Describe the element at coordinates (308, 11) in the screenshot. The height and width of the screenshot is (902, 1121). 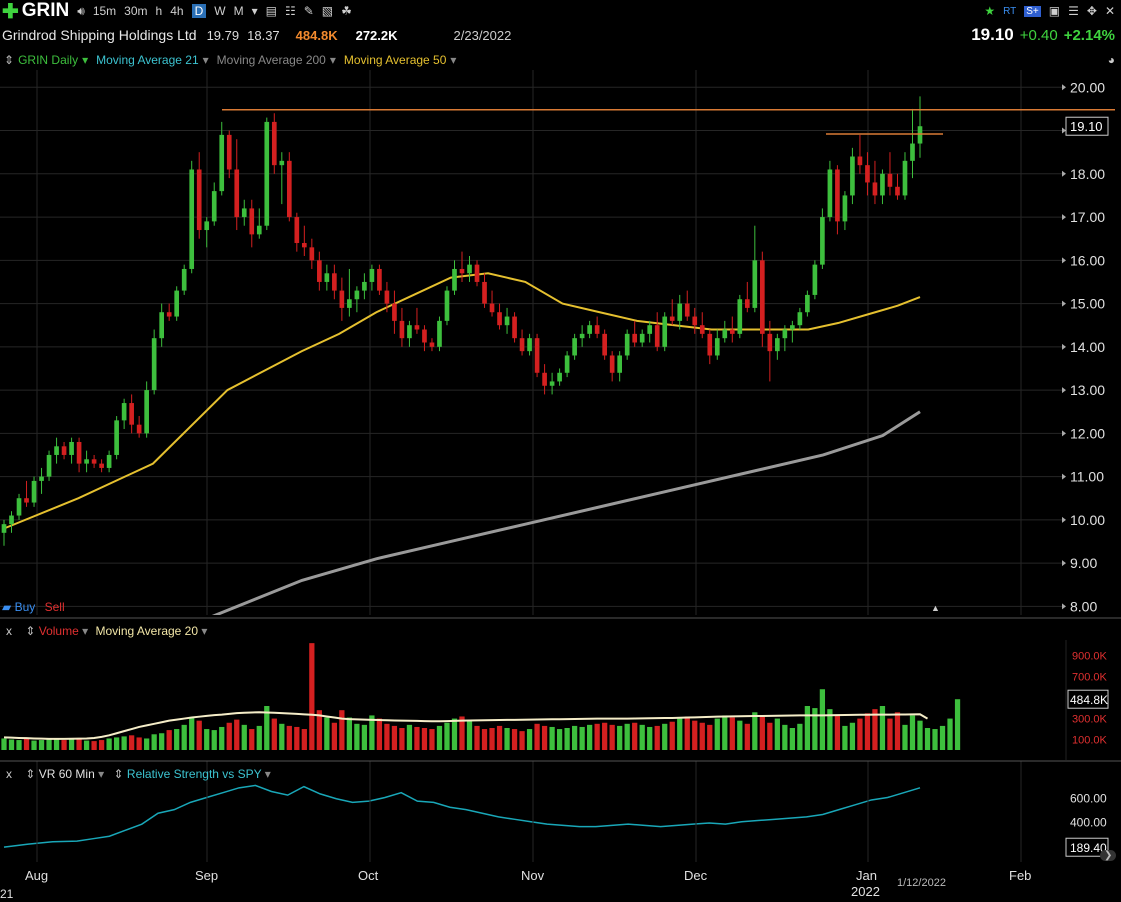
I see `draw-pencil-icon: ✎` at that location.